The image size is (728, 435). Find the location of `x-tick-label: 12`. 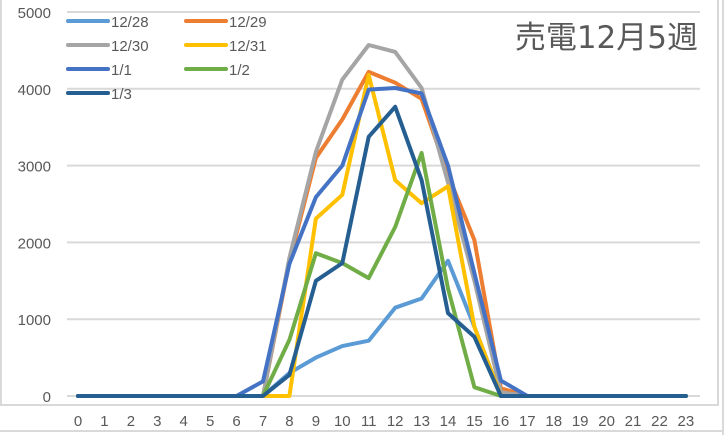

x-tick-label: 12 is located at coordinates (395, 421).